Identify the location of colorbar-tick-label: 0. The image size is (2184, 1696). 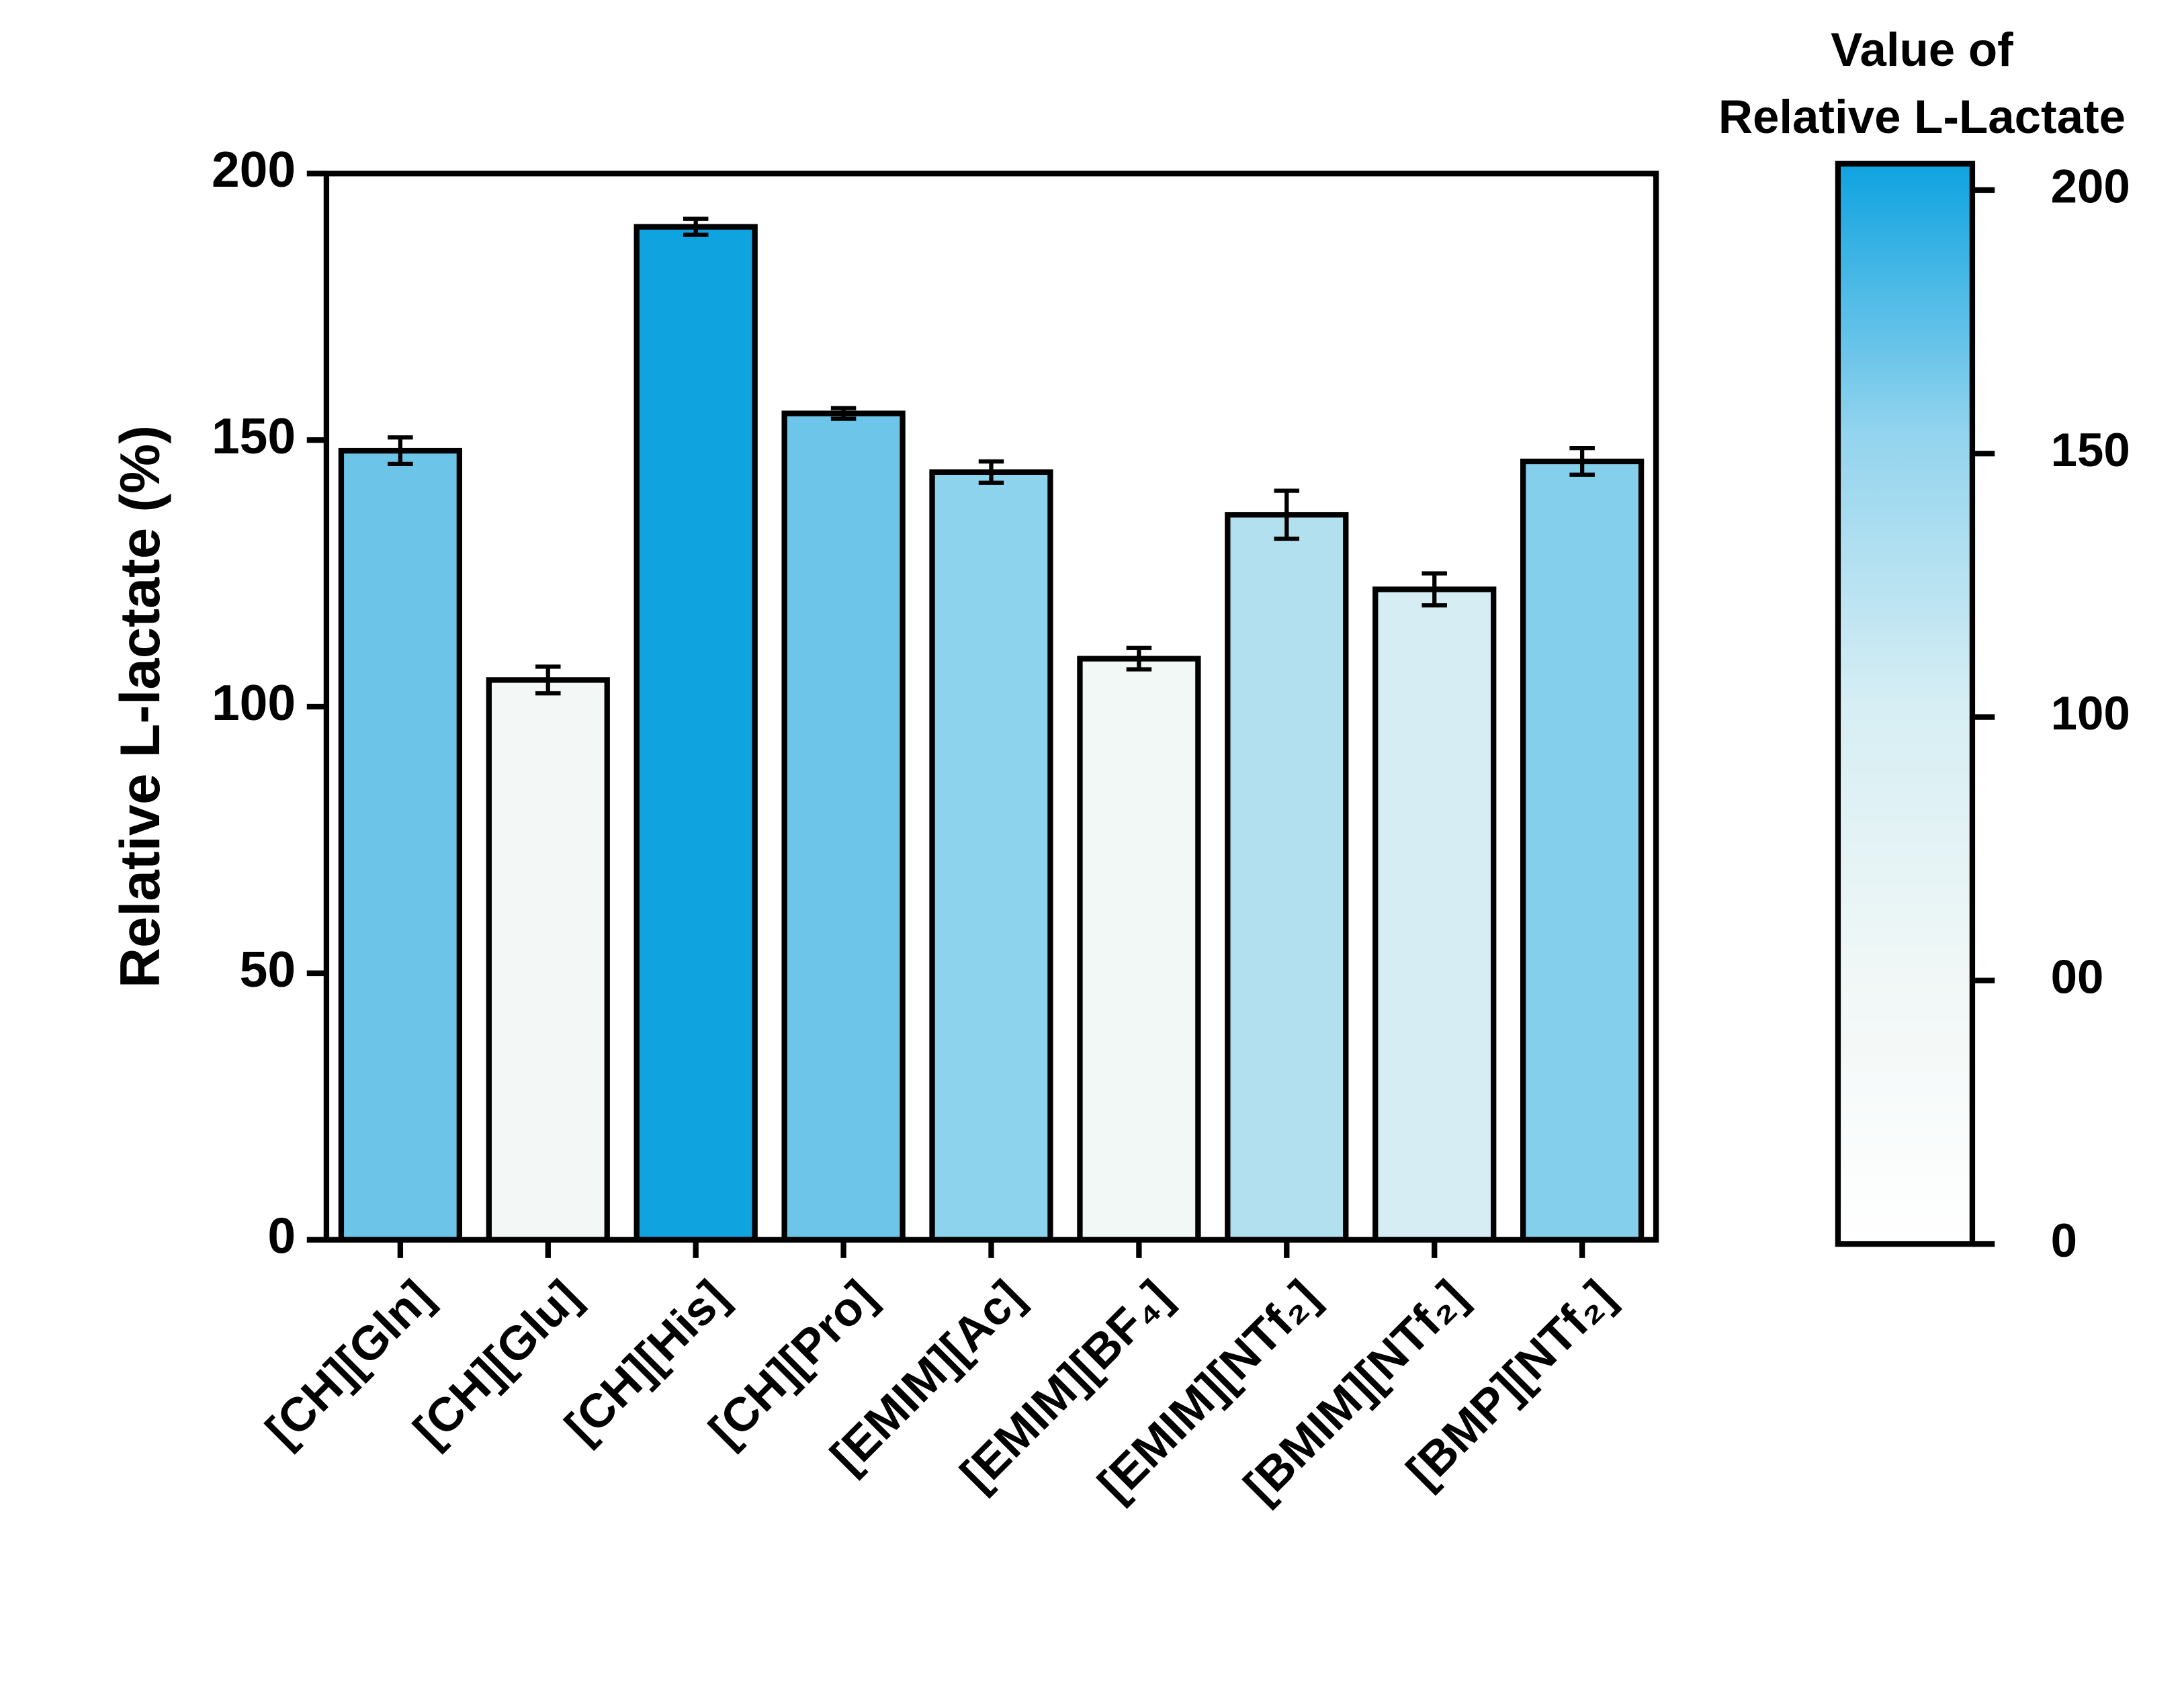
(2064, 1240).